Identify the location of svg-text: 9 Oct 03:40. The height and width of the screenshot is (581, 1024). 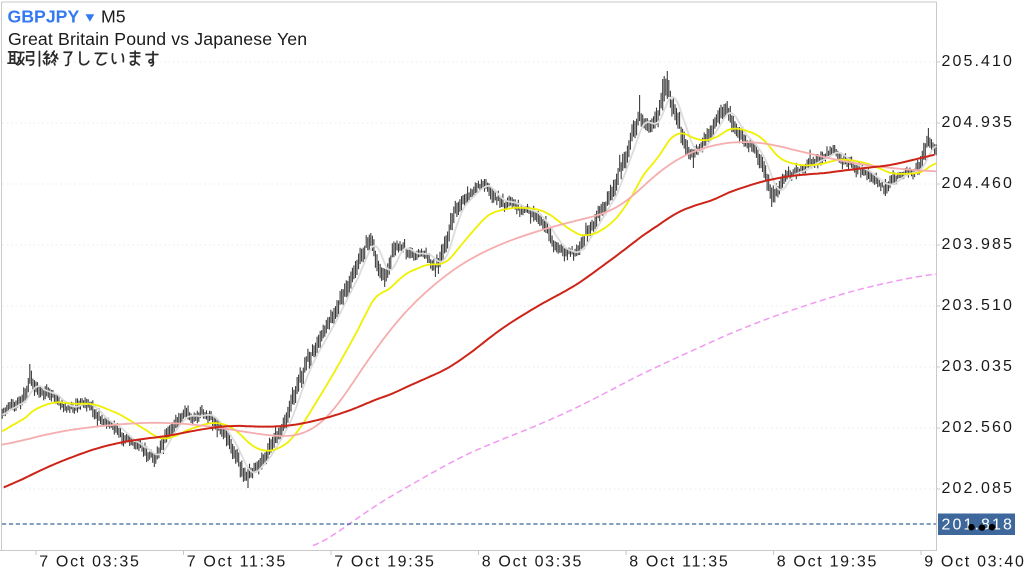
(974, 562).